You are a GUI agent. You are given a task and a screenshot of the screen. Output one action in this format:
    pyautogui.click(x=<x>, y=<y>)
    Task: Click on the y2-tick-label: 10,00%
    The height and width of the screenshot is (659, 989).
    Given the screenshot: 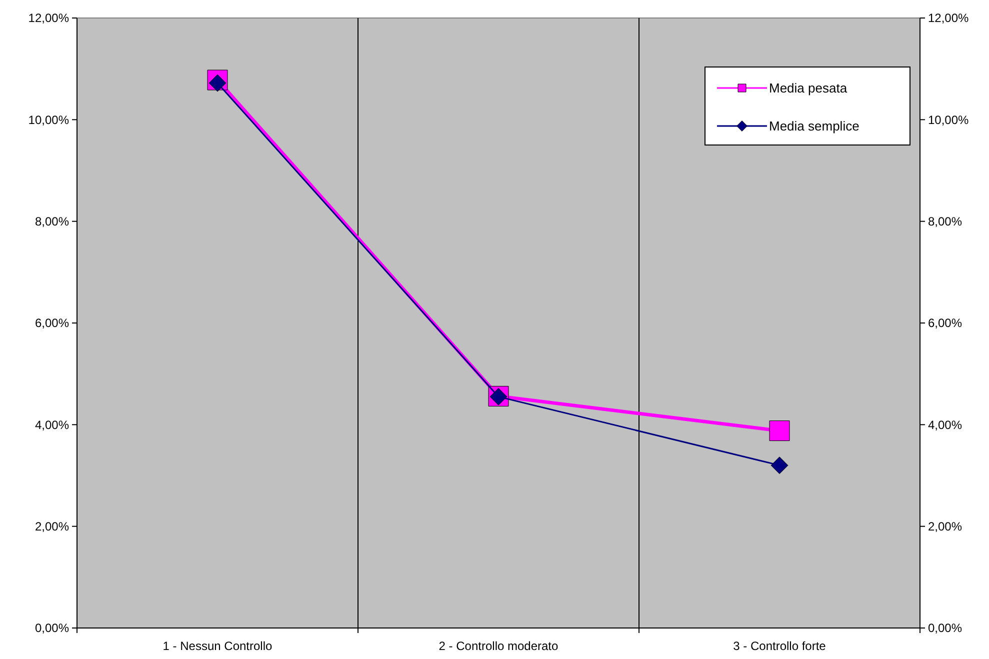 What is the action you would take?
    pyautogui.click(x=949, y=119)
    